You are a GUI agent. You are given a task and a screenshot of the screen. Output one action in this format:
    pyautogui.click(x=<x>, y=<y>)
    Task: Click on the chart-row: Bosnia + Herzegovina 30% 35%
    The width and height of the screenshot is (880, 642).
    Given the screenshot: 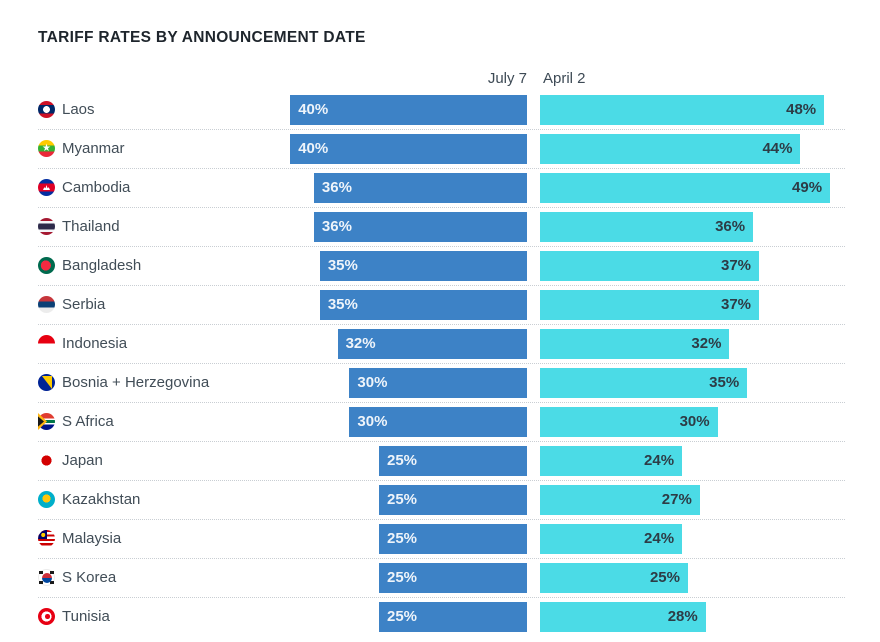 What is the action you would take?
    pyautogui.click(x=441, y=383)
    